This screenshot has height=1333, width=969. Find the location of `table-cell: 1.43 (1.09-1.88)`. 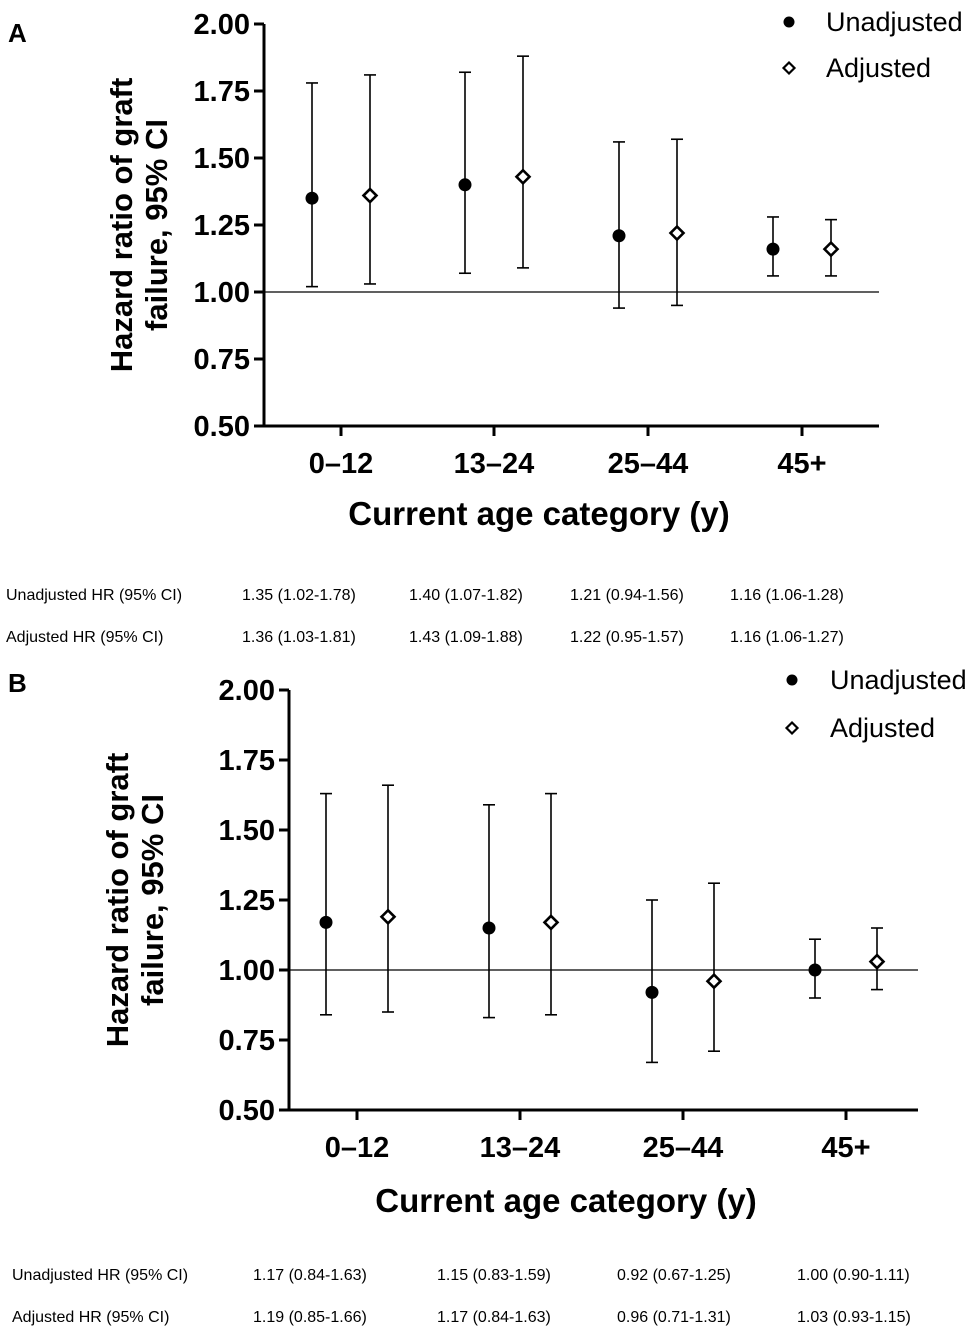

table-cell: 1.43 (1.09-1.88) is located at coordinates (466, 637).